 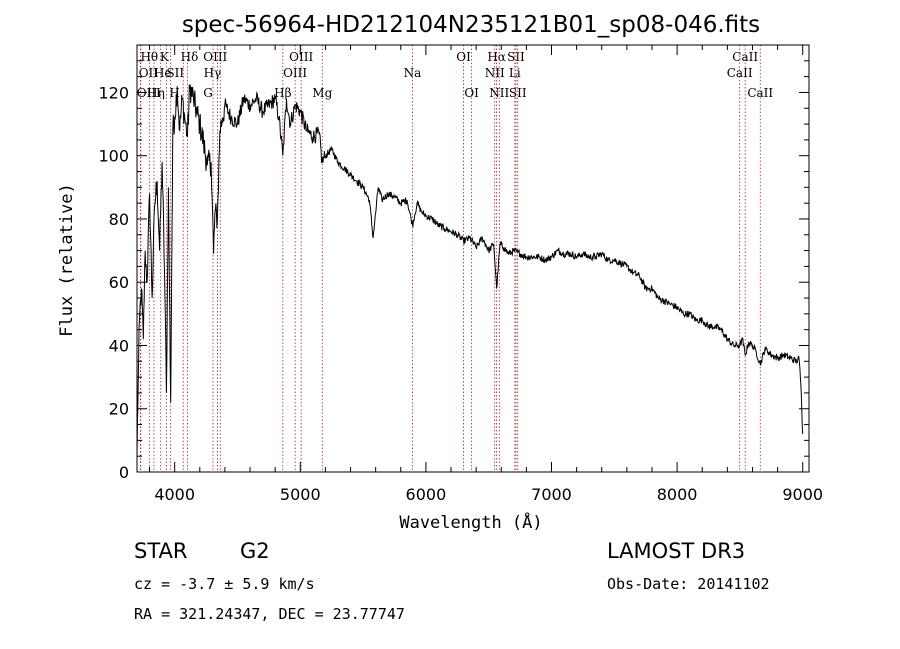 What do you see at coordinates (515, 73) in the screenshot?
I see `line-marker-label: Li` at bounding box center [515, 73].